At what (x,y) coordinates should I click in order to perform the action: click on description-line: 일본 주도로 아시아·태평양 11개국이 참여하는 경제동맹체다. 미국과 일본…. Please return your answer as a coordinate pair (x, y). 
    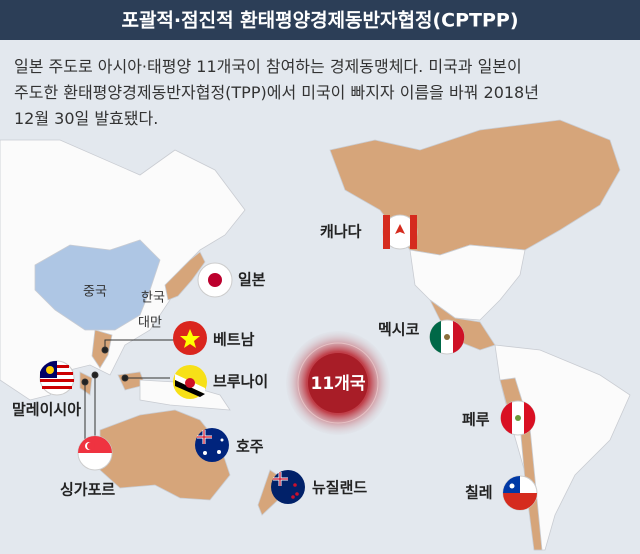
    Looking at the image, I should click on (268, 66).